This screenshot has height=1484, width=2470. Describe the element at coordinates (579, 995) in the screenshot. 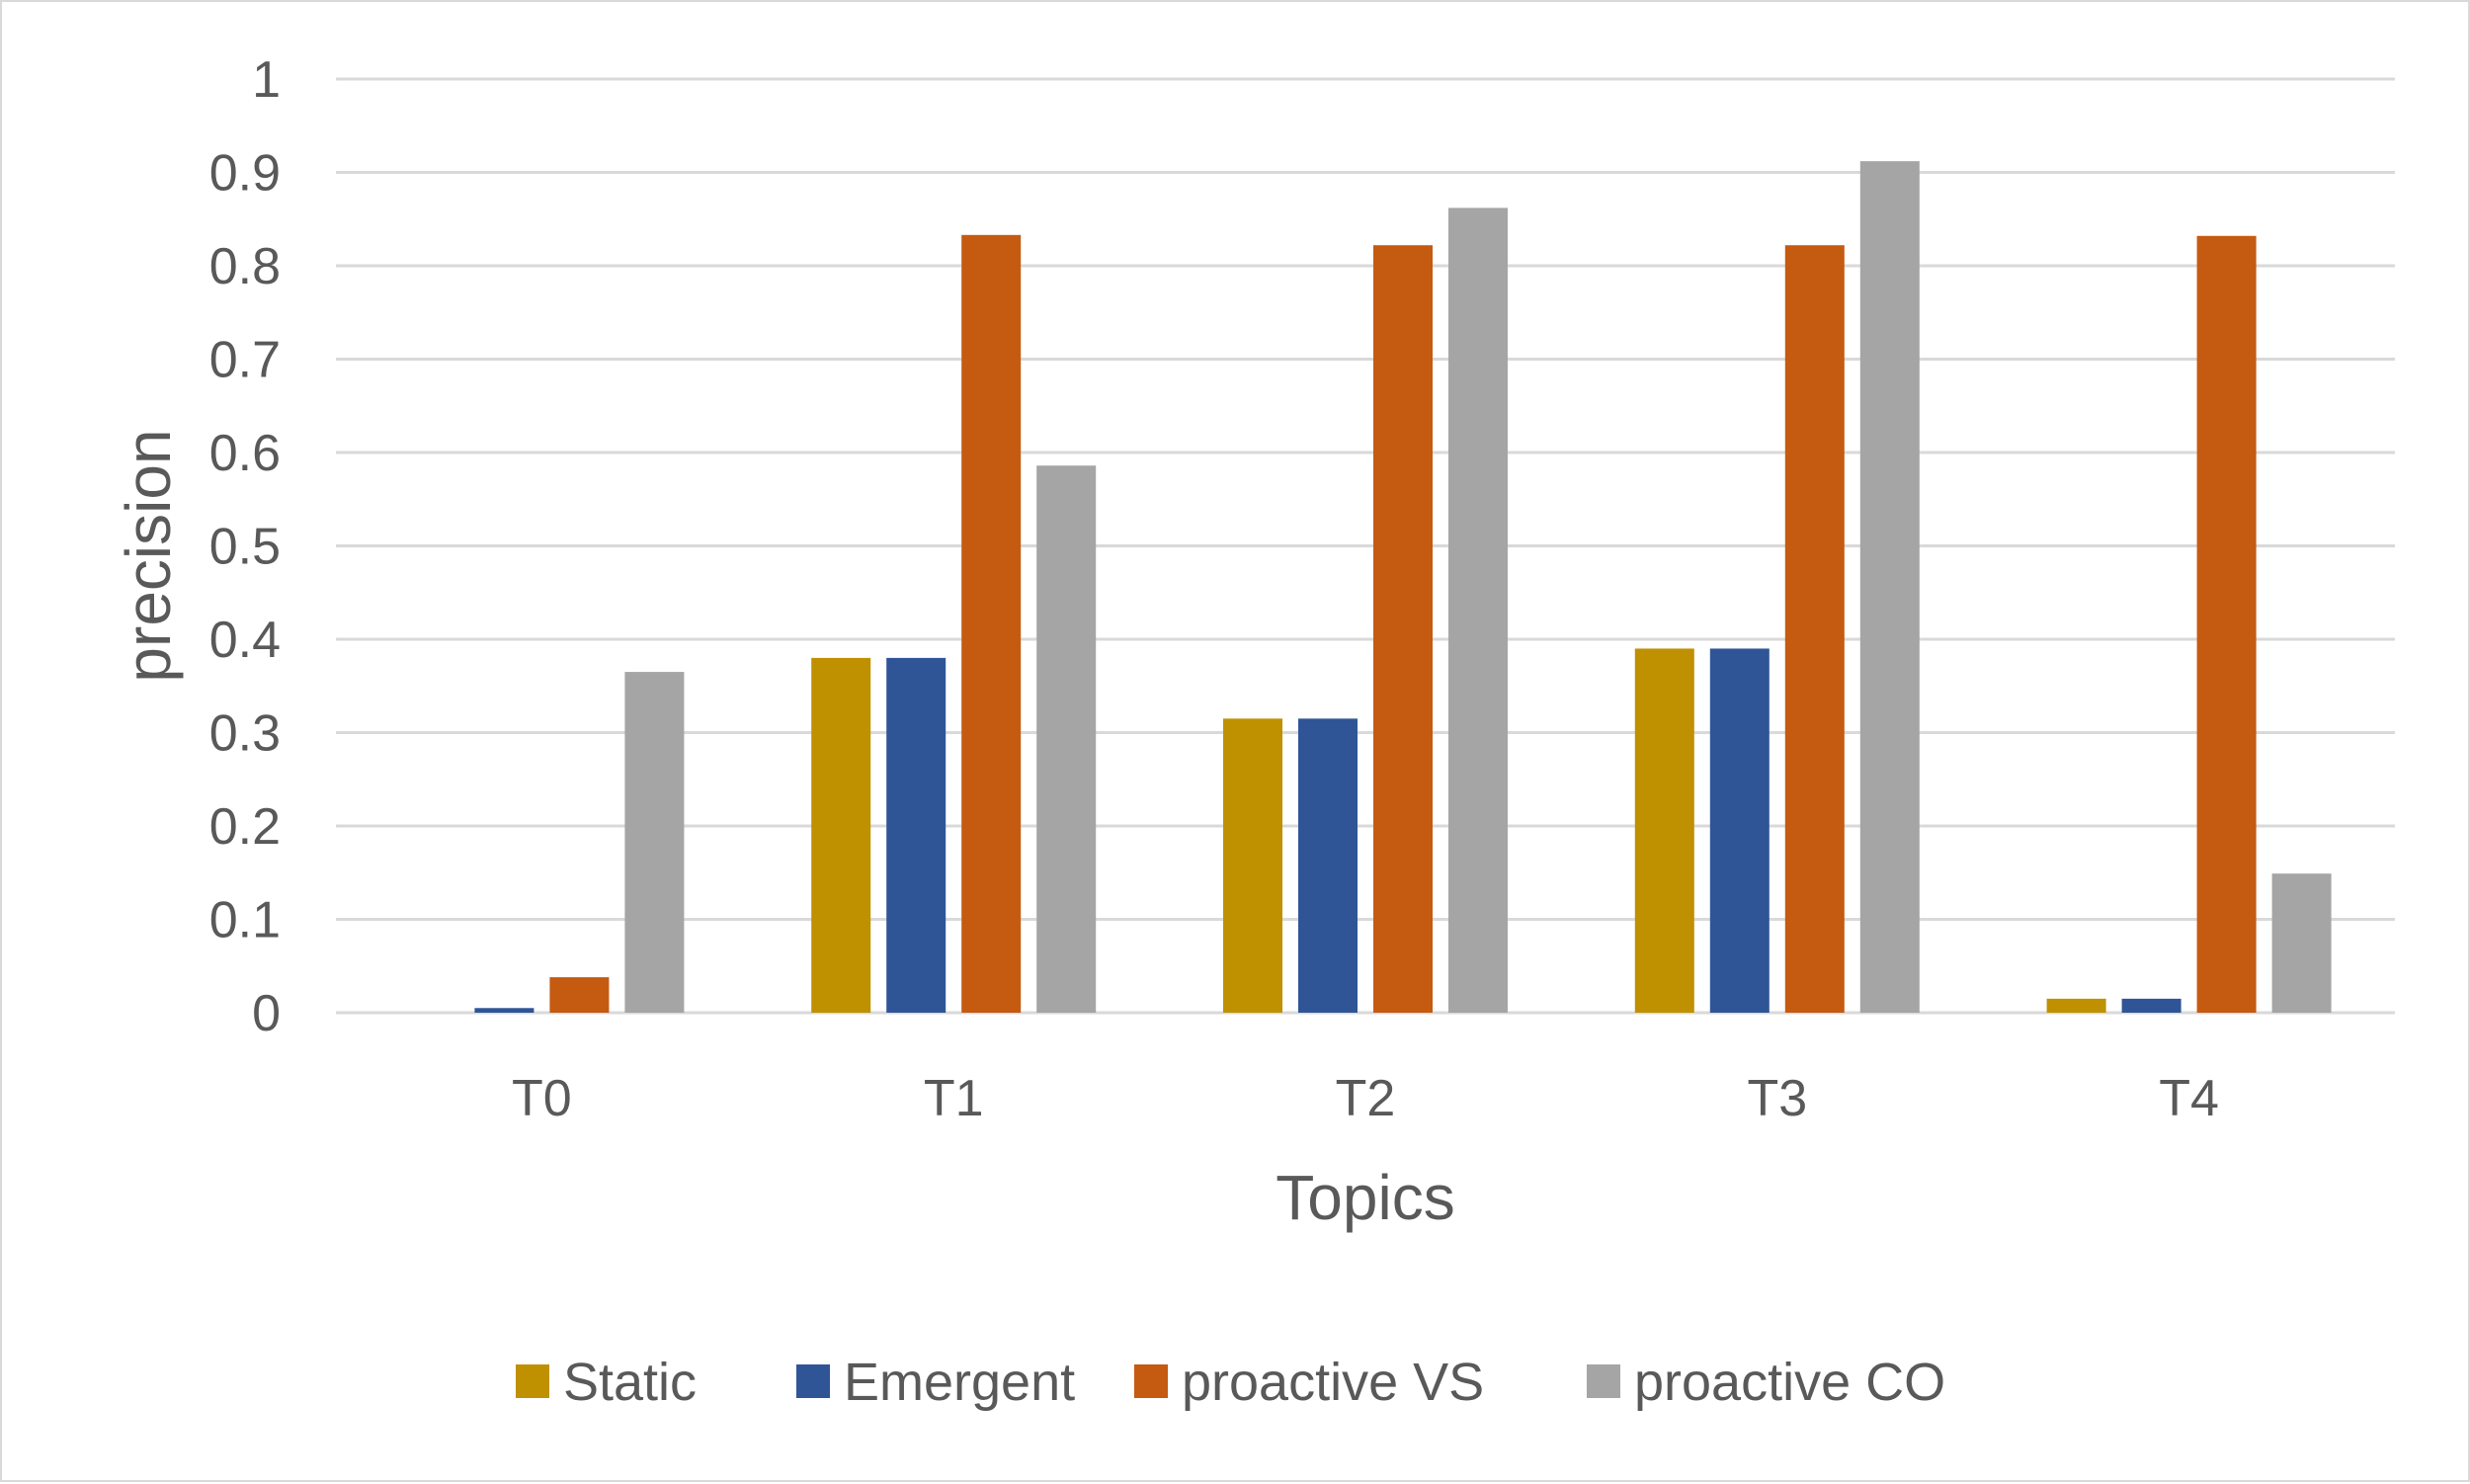

I see `bar-proactive-vs-t0` at that location.